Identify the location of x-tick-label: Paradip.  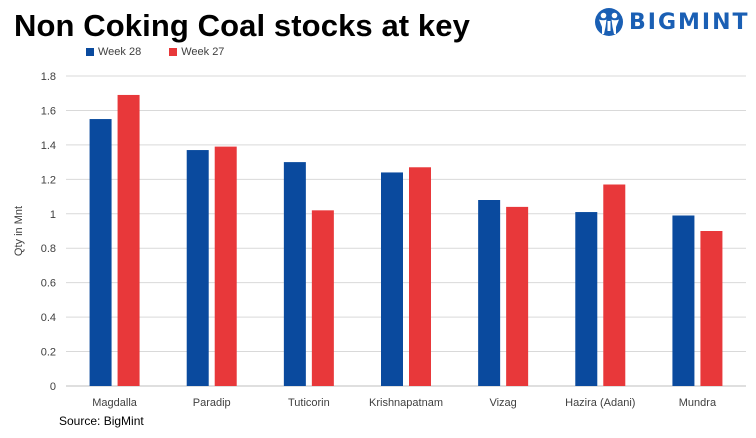
(212, 403).